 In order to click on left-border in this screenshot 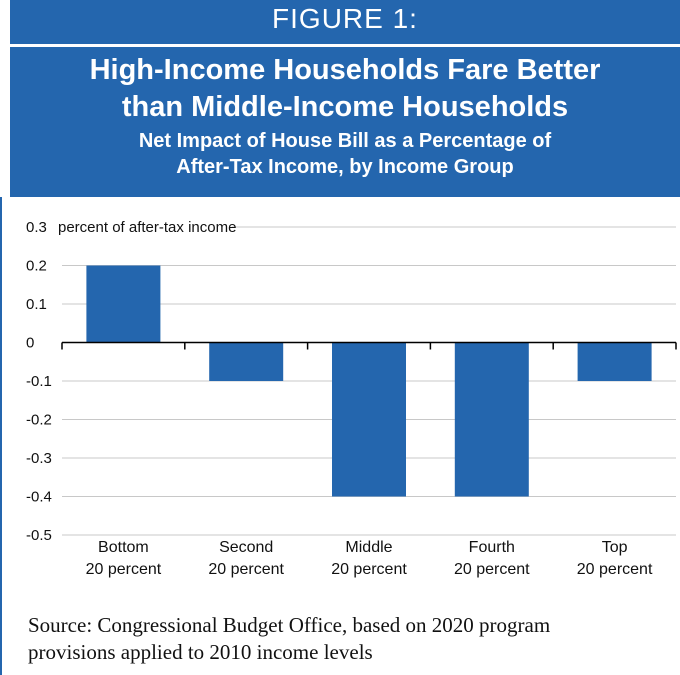, I will do `click(1, 436)`.